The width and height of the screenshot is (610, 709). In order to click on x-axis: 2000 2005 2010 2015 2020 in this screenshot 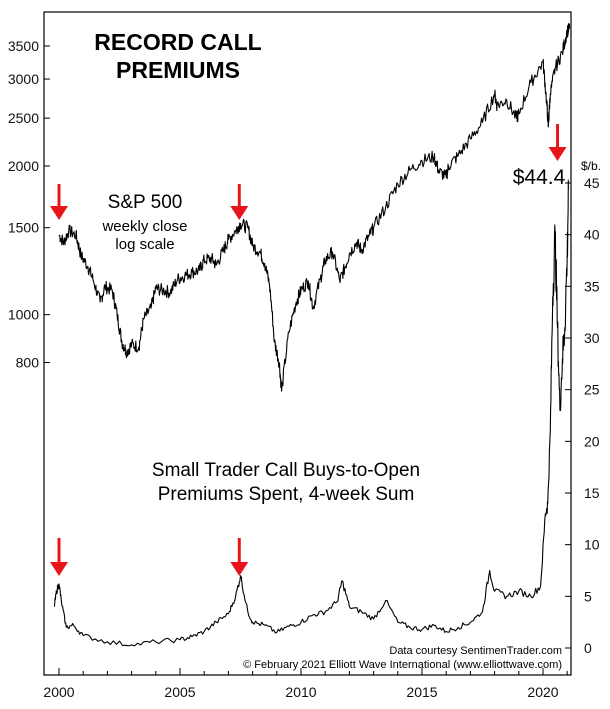, I will do `click(305, 684)`.